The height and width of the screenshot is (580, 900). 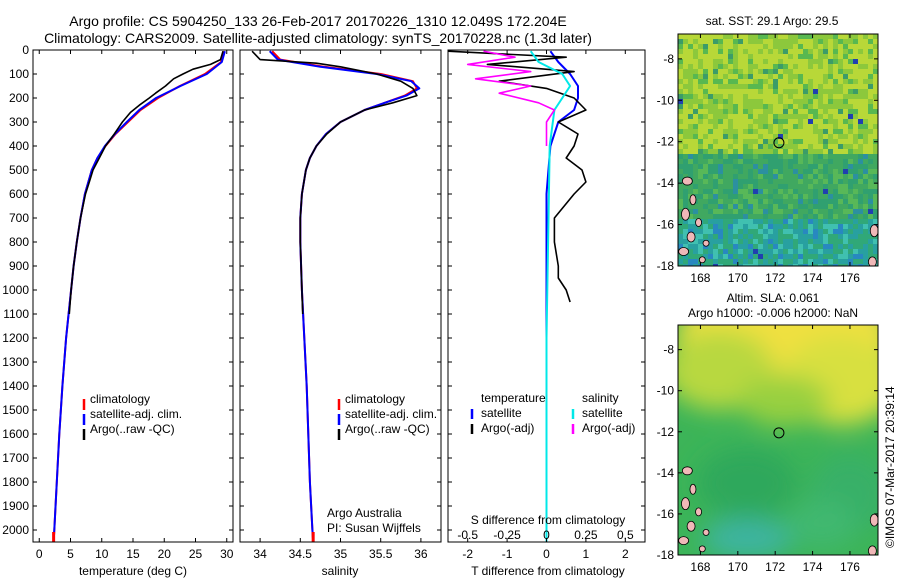 I want to click on sla-map-title-line1: Altim. SLA: 0.061, so click(x=773, y=298).